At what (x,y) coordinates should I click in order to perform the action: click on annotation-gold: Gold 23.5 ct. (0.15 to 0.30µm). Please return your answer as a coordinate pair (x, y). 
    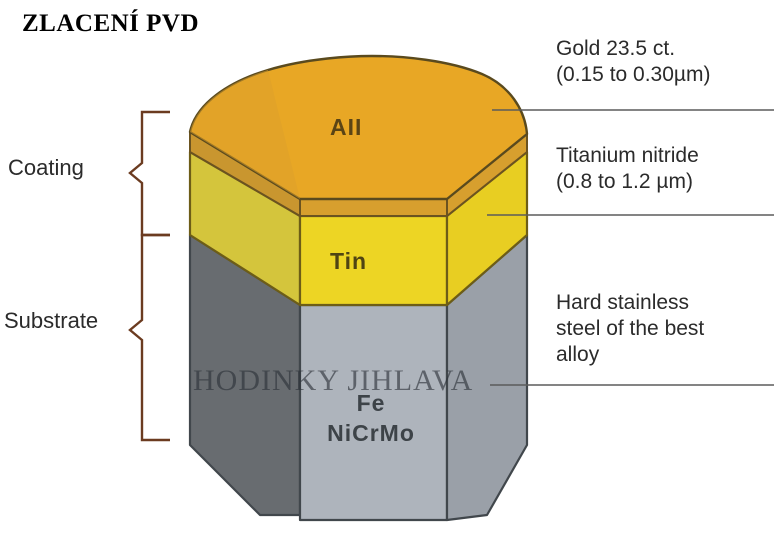
    Looking at the image, I should click on (633, 61).